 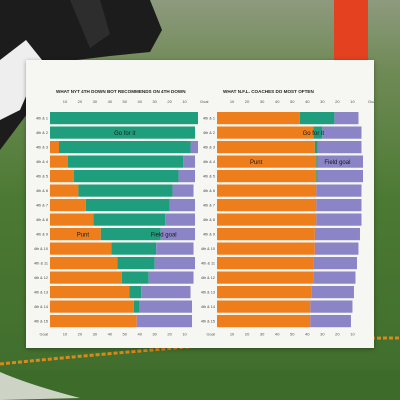 I want to click on chart1-row-label: 4th & 12, so click(x=41, y=278).